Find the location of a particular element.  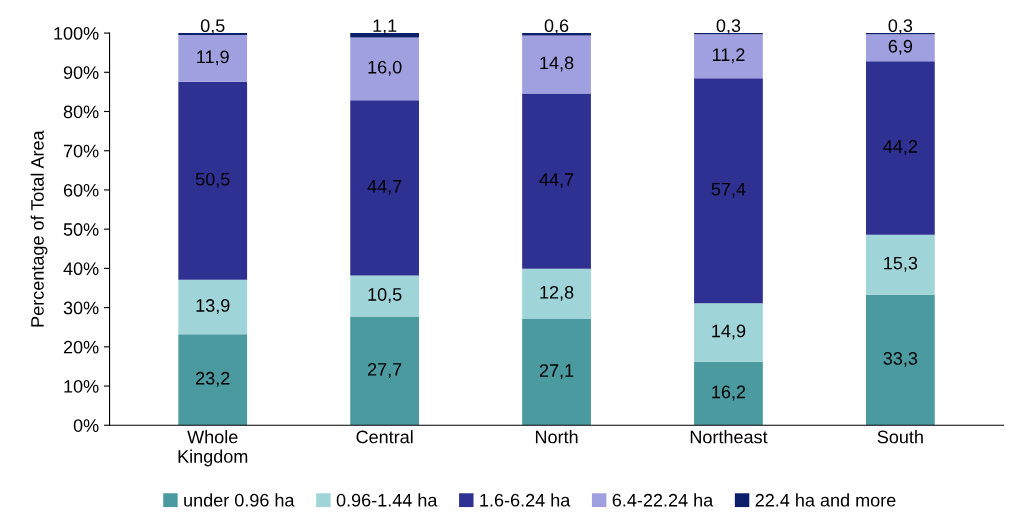

legend-label: 0.96-1.44 ha is located at coordinates (387, 500).